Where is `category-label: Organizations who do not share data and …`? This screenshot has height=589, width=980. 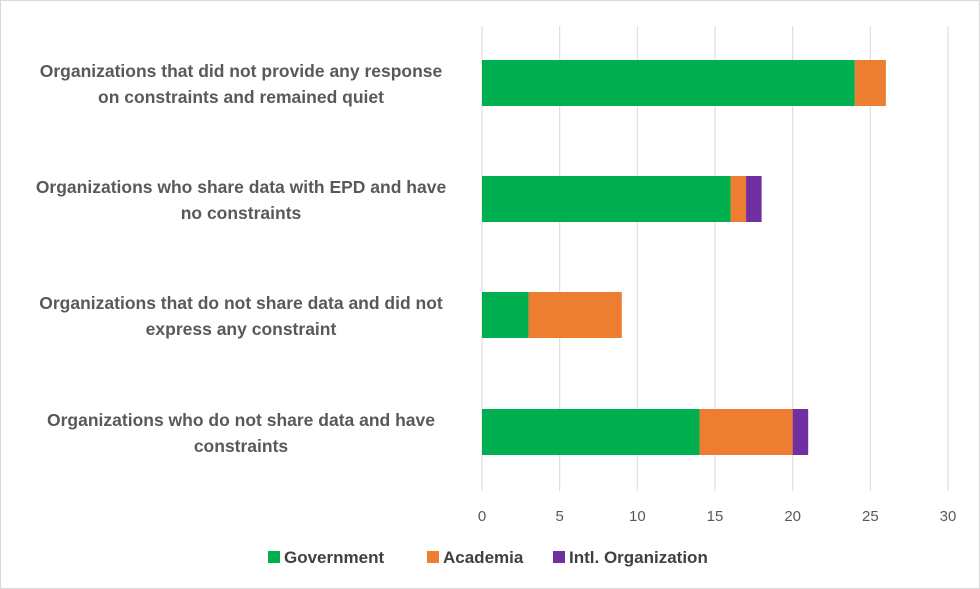 category-label: Organizations who do not share data and … is located at coordinates (241, 433).